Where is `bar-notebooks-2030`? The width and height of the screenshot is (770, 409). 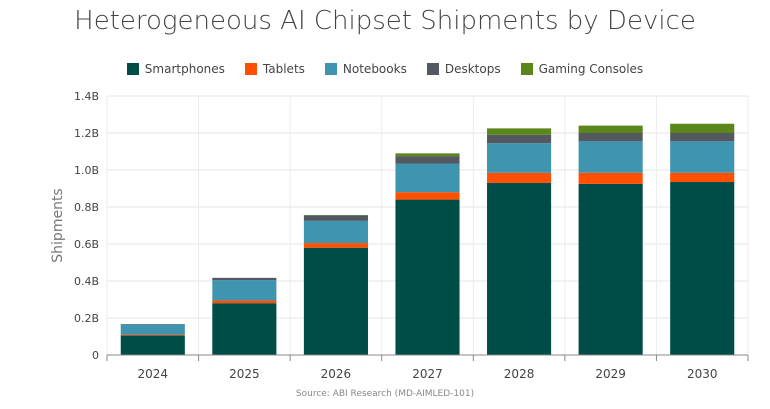
bar-notebooks-2030 is located at coordinates (702, 157).